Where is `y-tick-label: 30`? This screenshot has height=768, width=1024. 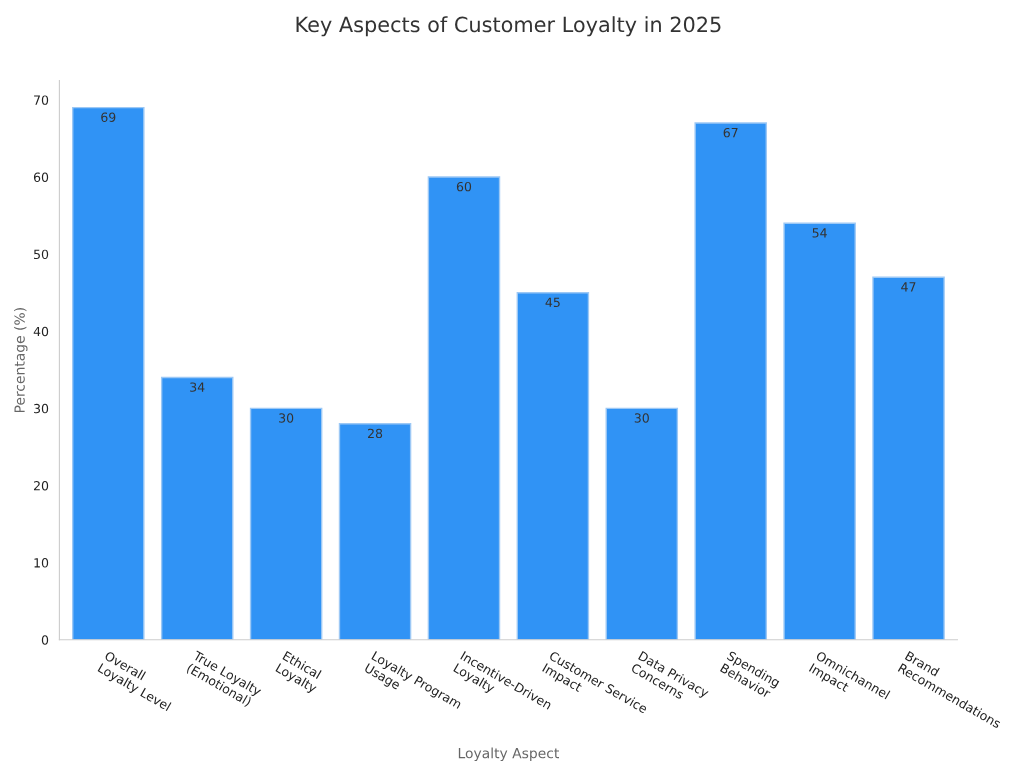 y-tick-label: 30 is located at coordinates (41, 408).